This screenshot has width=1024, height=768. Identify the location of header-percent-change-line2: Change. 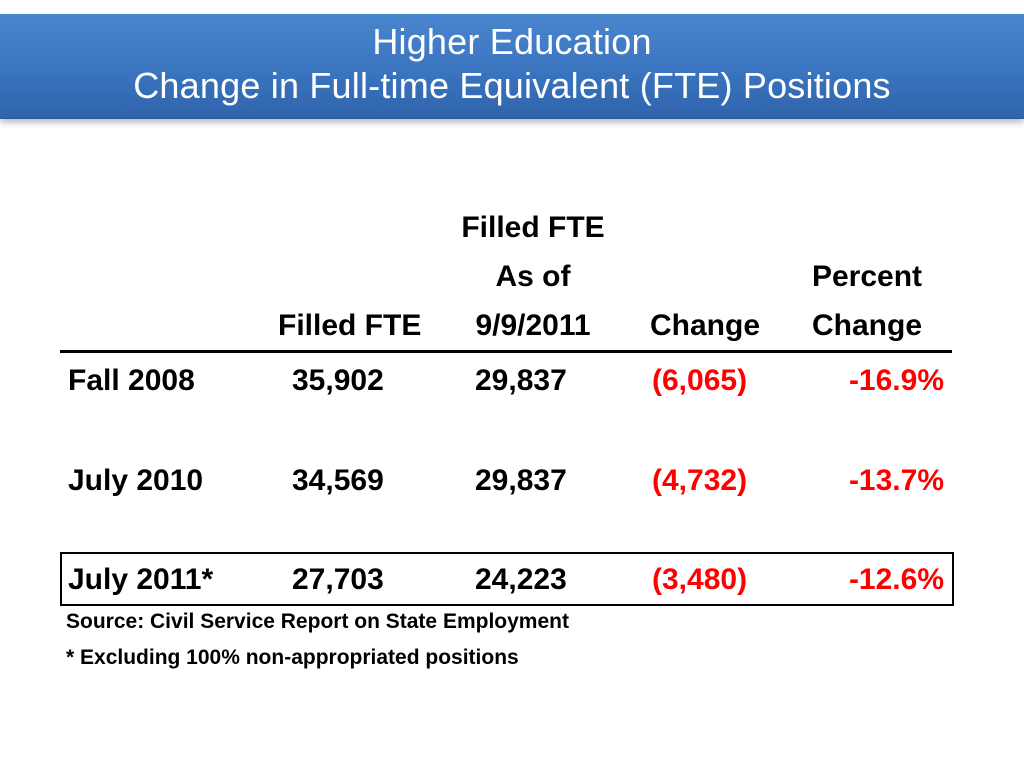
(867, 325).